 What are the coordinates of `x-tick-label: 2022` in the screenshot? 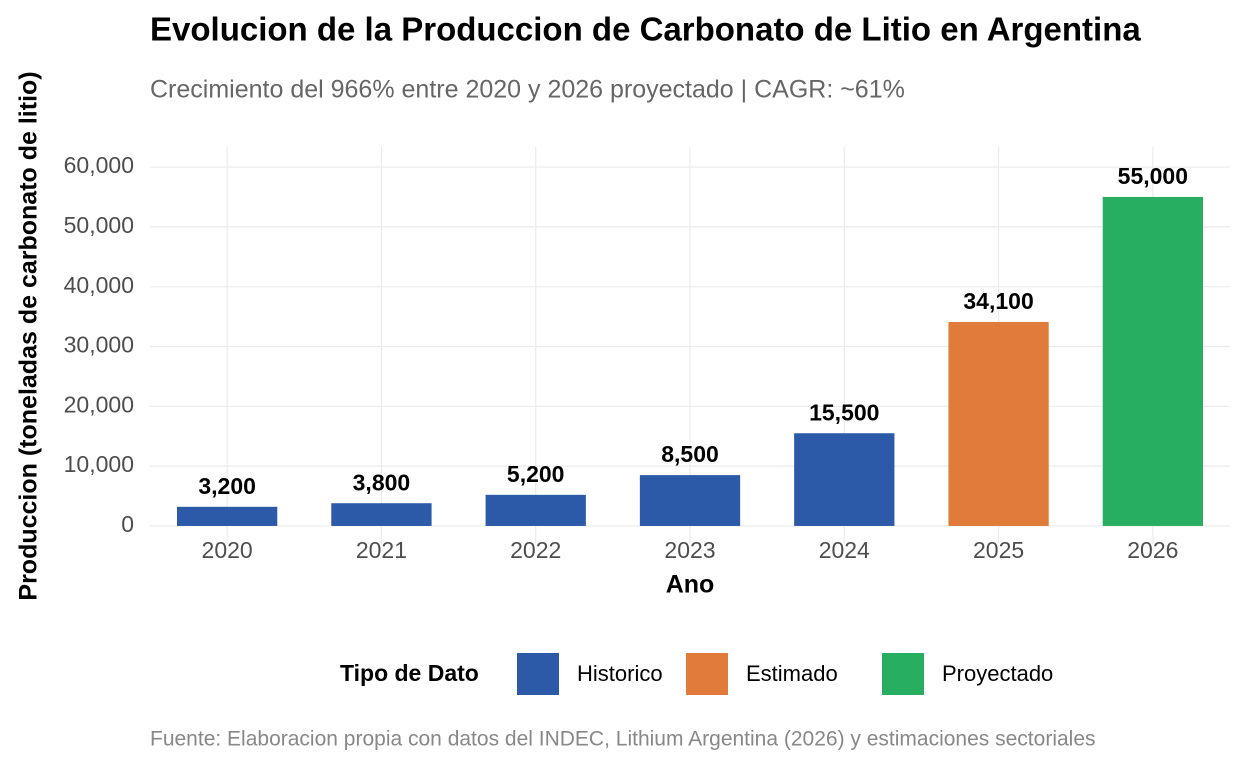 It's located at (535, 550).